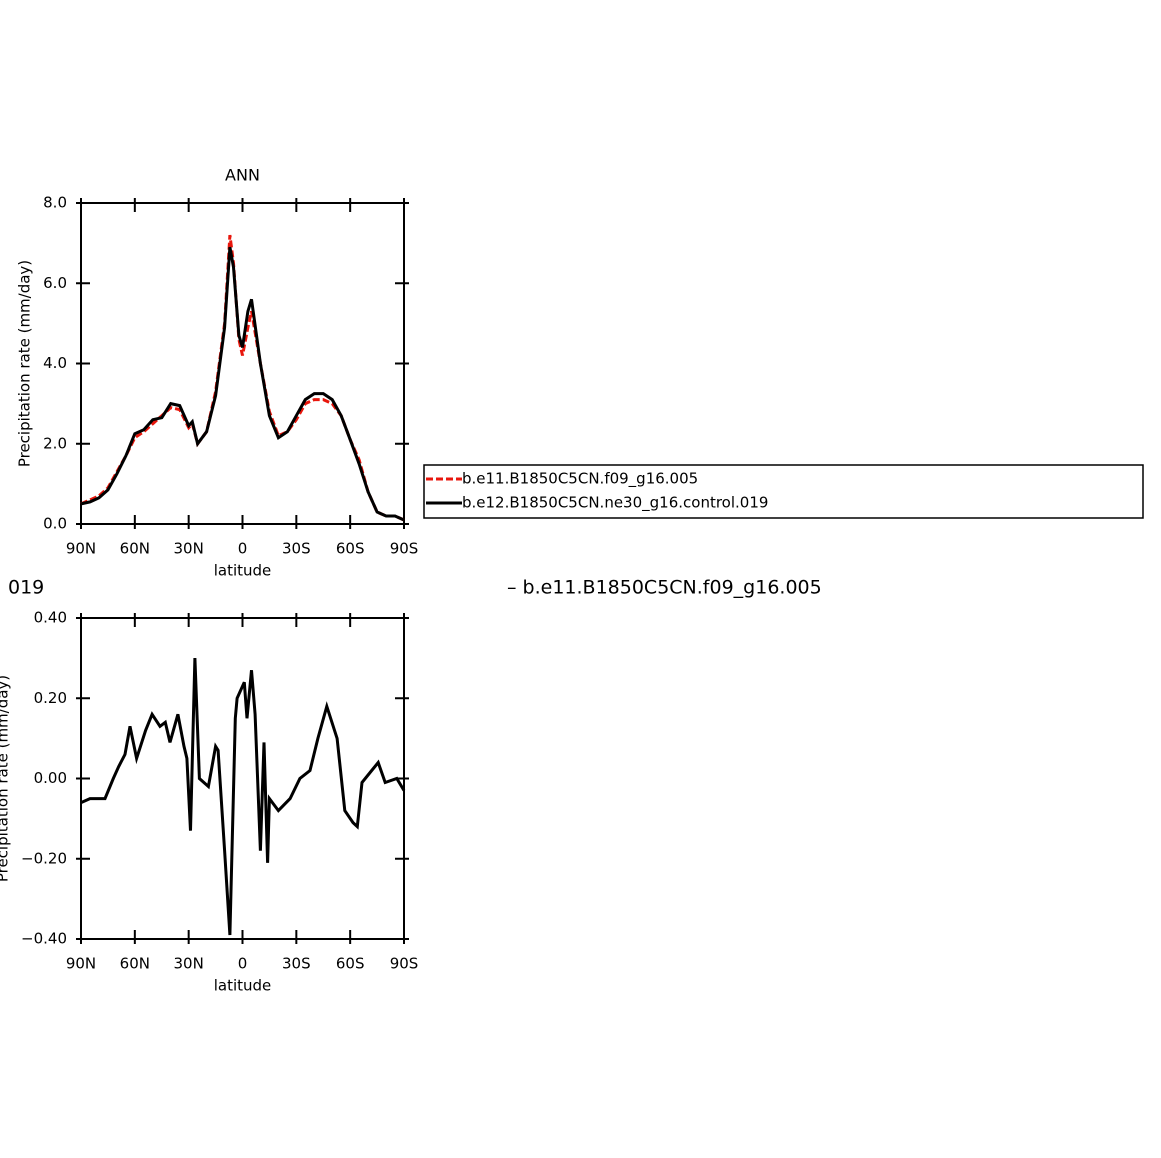 This screenshot has width=1161, height=1158. I want to click on y-tick-label: 0.40, so click(50, 618).